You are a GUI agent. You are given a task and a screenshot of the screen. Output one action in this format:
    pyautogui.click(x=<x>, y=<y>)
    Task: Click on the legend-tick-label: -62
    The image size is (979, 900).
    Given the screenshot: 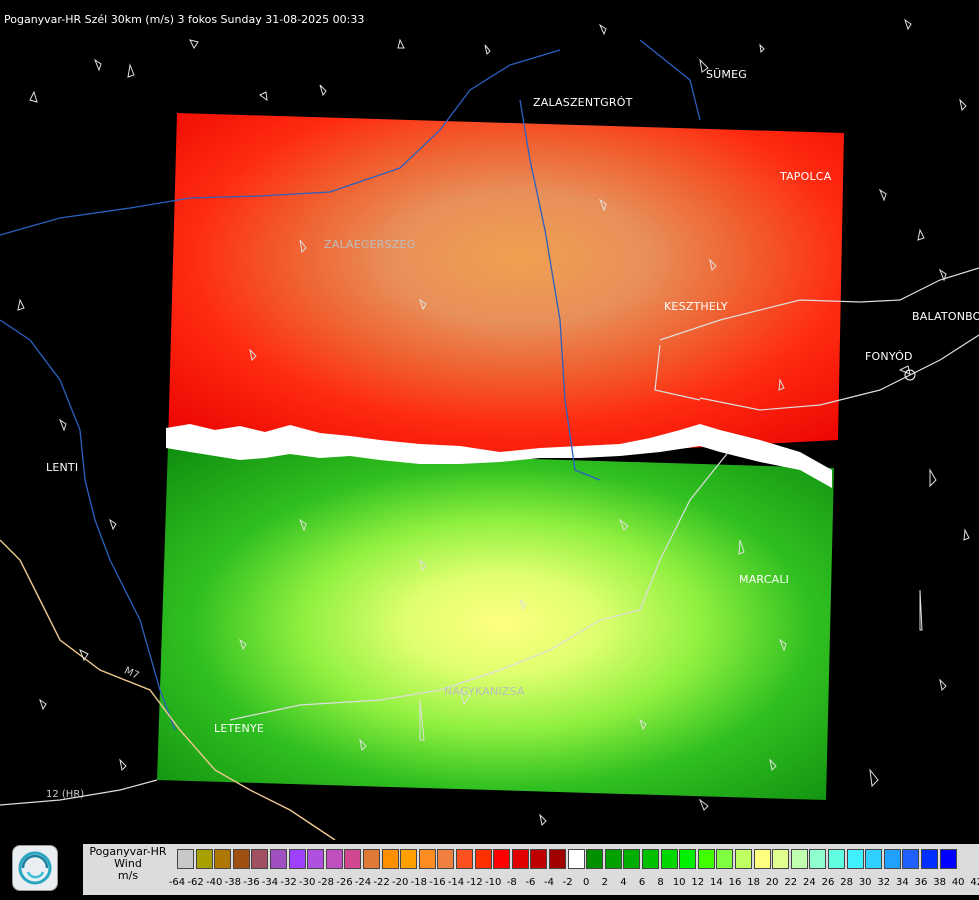 What is the action you would take?
    pyautogui.click(x=195, y=882)
    